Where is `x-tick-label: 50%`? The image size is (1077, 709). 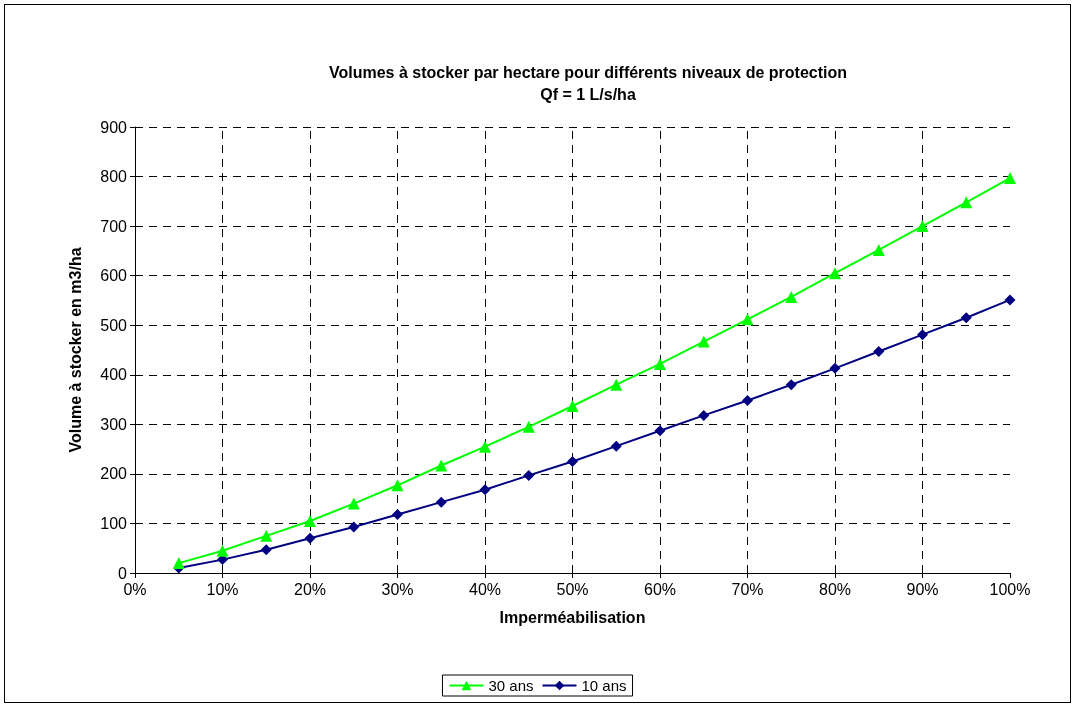
x-tick-label: 50% is located at coordinates (572, 589).